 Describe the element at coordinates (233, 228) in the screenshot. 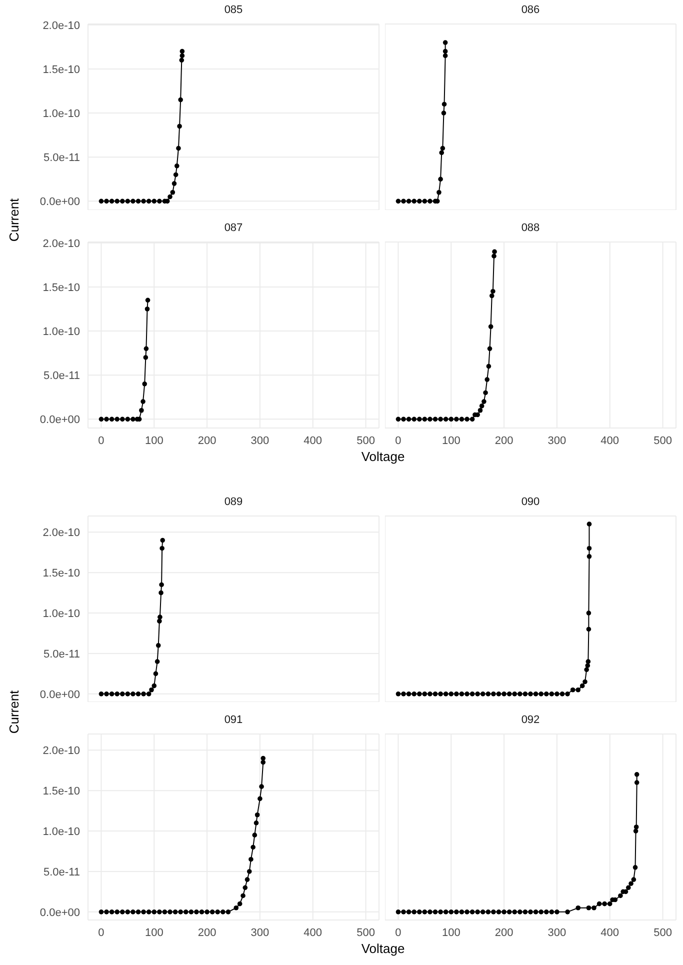

I see `chart-title: 087` at that location.